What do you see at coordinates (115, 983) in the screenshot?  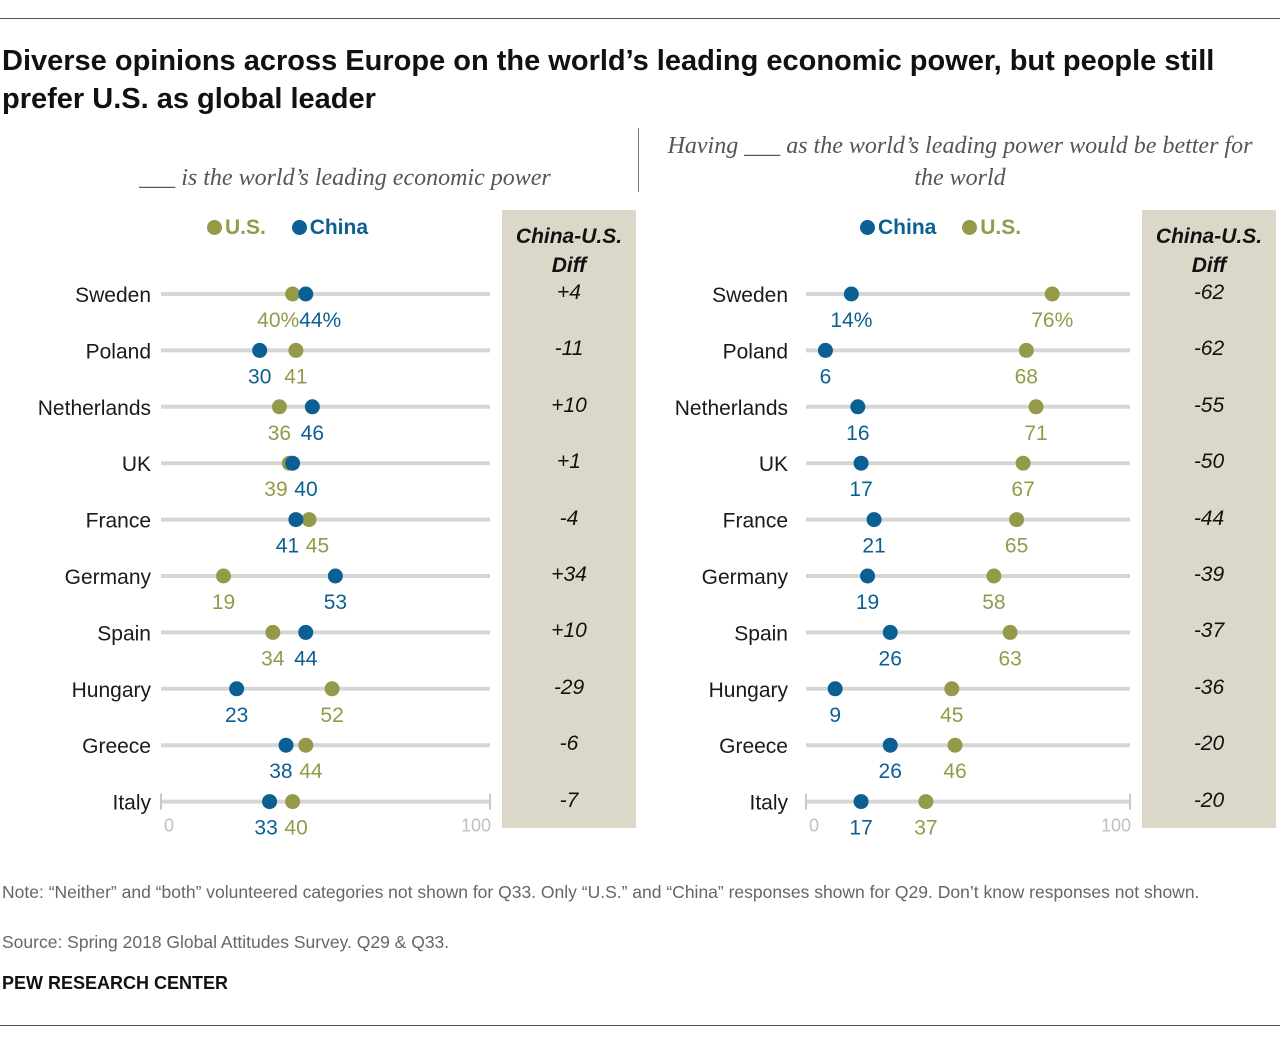 I see `brand-logo-text: PEW RESEARCH CENTER` at bounding box center [115, 983].